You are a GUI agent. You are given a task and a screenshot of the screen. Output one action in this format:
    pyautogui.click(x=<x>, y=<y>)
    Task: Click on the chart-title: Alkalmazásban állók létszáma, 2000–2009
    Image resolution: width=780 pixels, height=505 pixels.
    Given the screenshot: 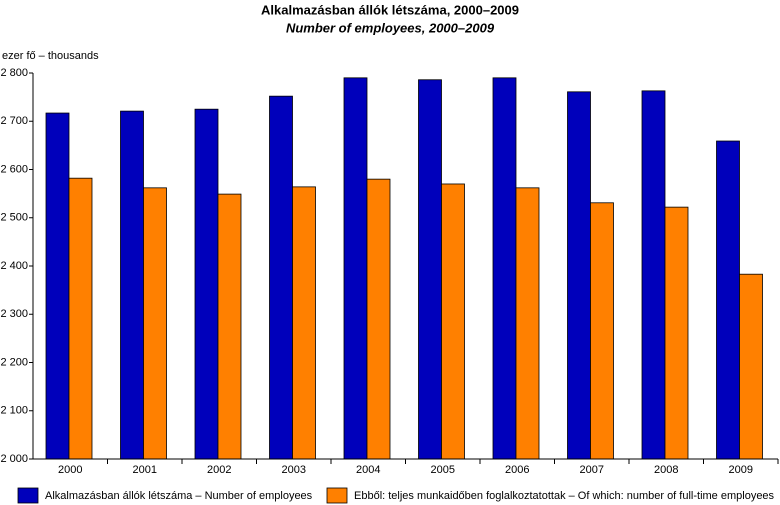 What is the action you would take?
    pyautogui.click(x=390, y=9)
    